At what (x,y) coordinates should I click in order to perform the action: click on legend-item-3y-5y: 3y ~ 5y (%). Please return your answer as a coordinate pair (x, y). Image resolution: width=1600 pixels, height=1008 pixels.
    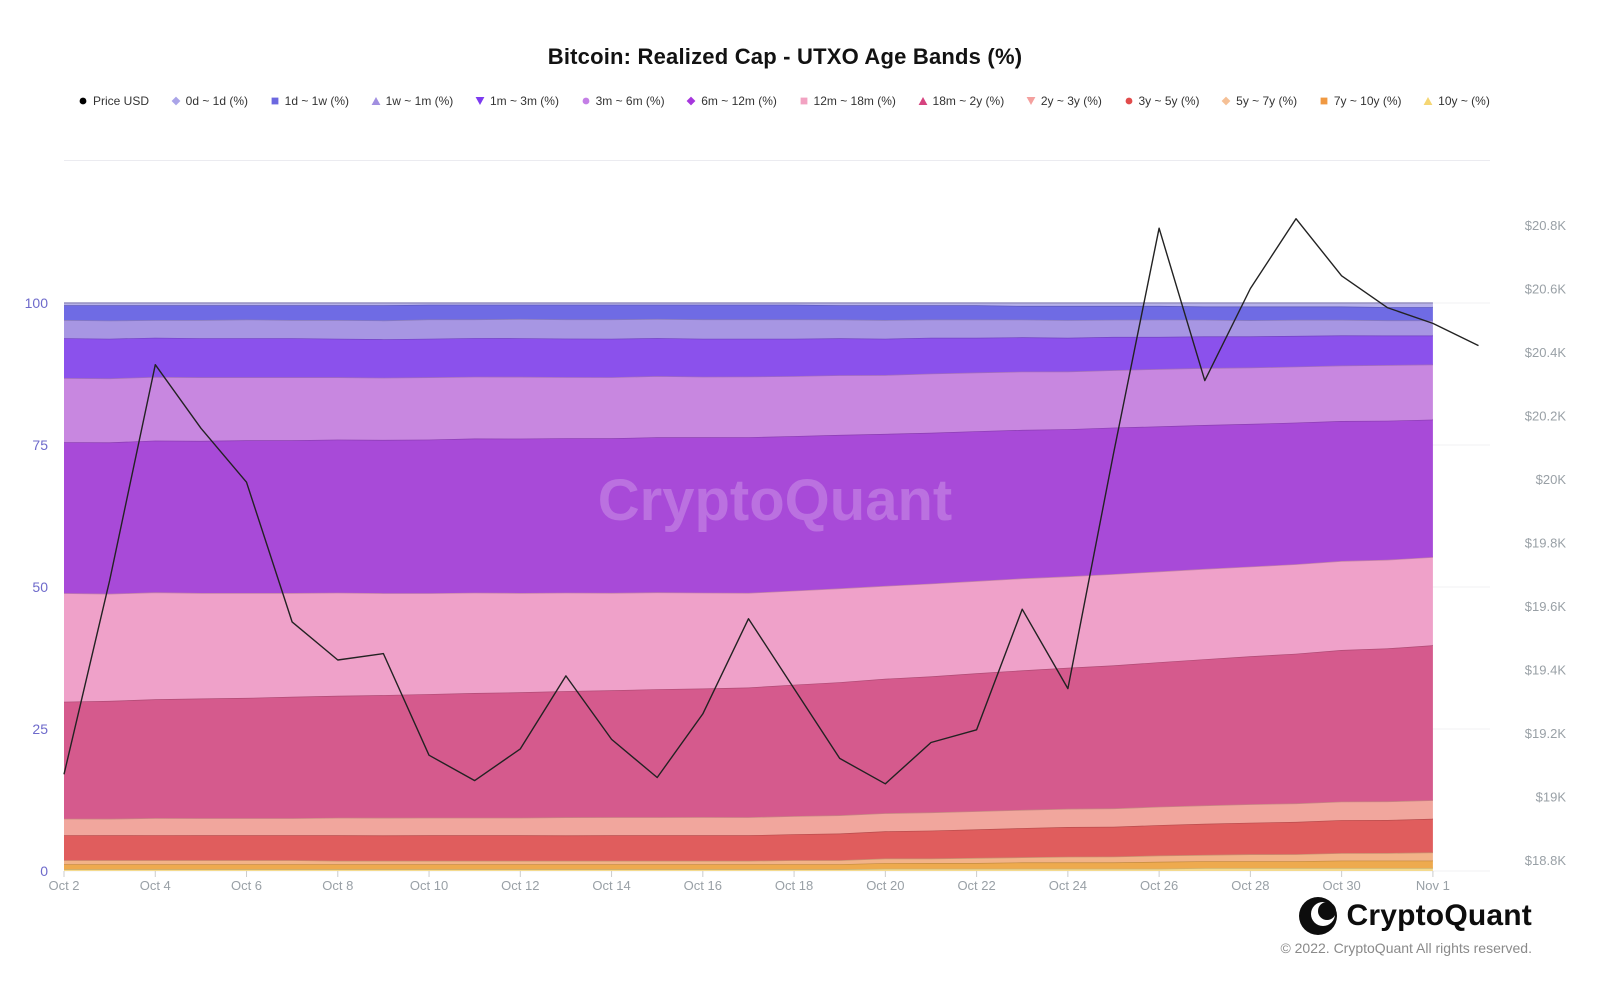
    Looking at the image, I should click on (1162, 101).